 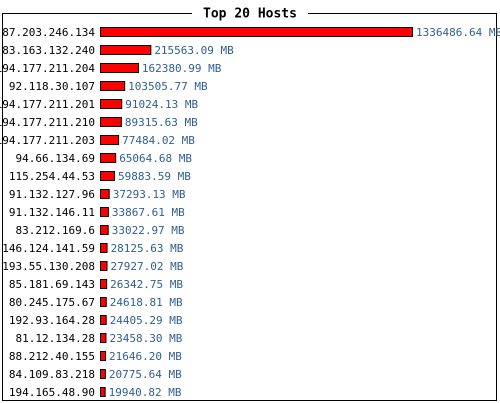 I want to click on category-label: 91.132.127.96, so click(x=52, y=194).